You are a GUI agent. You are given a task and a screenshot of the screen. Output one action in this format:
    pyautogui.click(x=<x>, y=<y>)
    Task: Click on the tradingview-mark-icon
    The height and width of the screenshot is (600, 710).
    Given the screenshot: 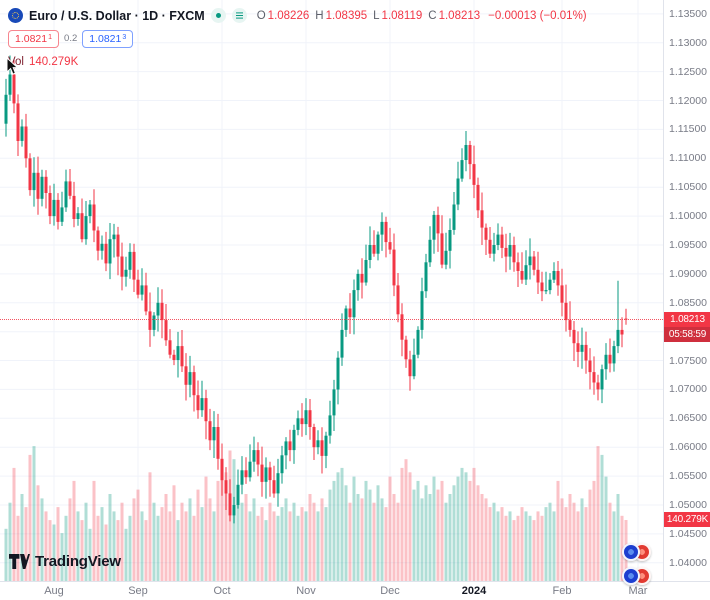 What is the action you would take?
    pyautogui.click(x=19, y=561)
    